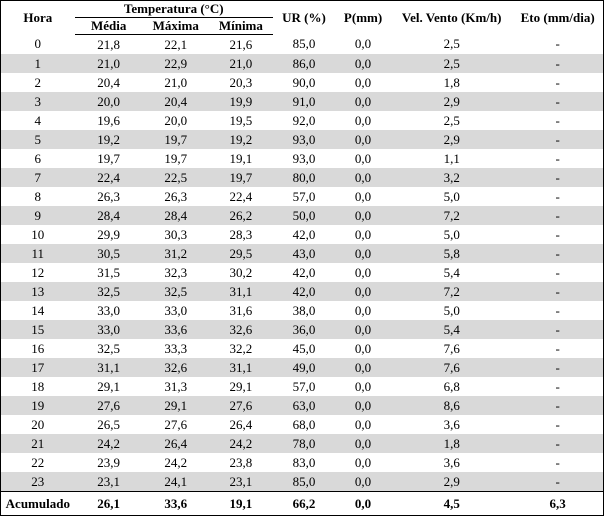 The width and height of the screenshot is (604, 516). Describe the element at coordinates (451, 17) in the screenshot. I see `header-cell: Vel. Vento (Km/h)` at that location.